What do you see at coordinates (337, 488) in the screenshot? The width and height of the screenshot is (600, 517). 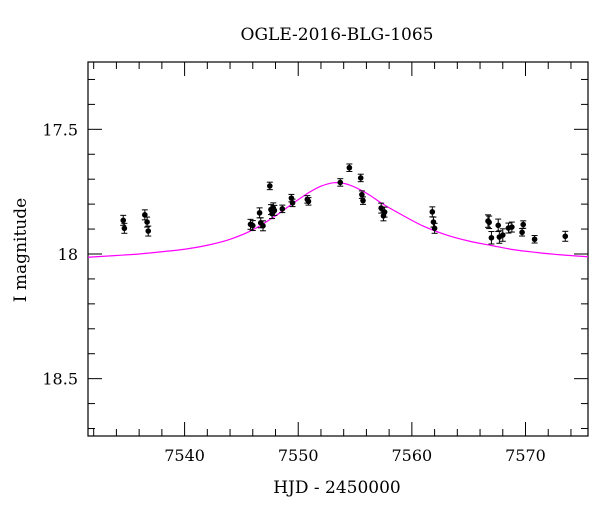 I see `x-axis-label: HJD - 2450000` at bounding box center [337, 488].